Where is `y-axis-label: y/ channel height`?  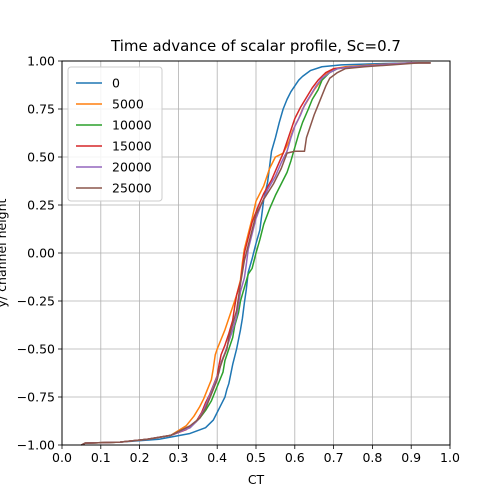
y-axis-label: y/ channel height is located at coordinates (4, 252).